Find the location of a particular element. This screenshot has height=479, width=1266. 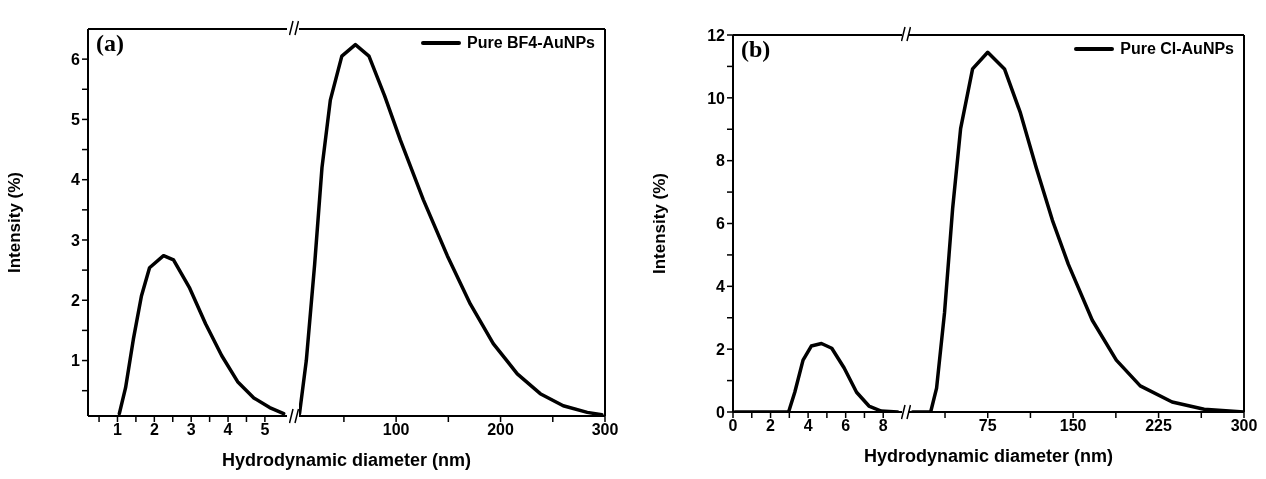

x-tick-label: 8 is located at coordinates (883, 426).